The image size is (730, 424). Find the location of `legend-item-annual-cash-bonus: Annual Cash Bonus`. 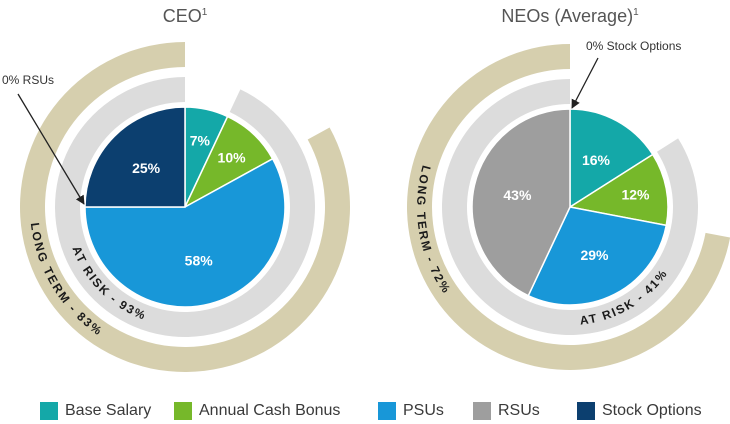

legend-item-annual-cash-bonus: Annual Cash Bonus is located at coordinates (257, 411).